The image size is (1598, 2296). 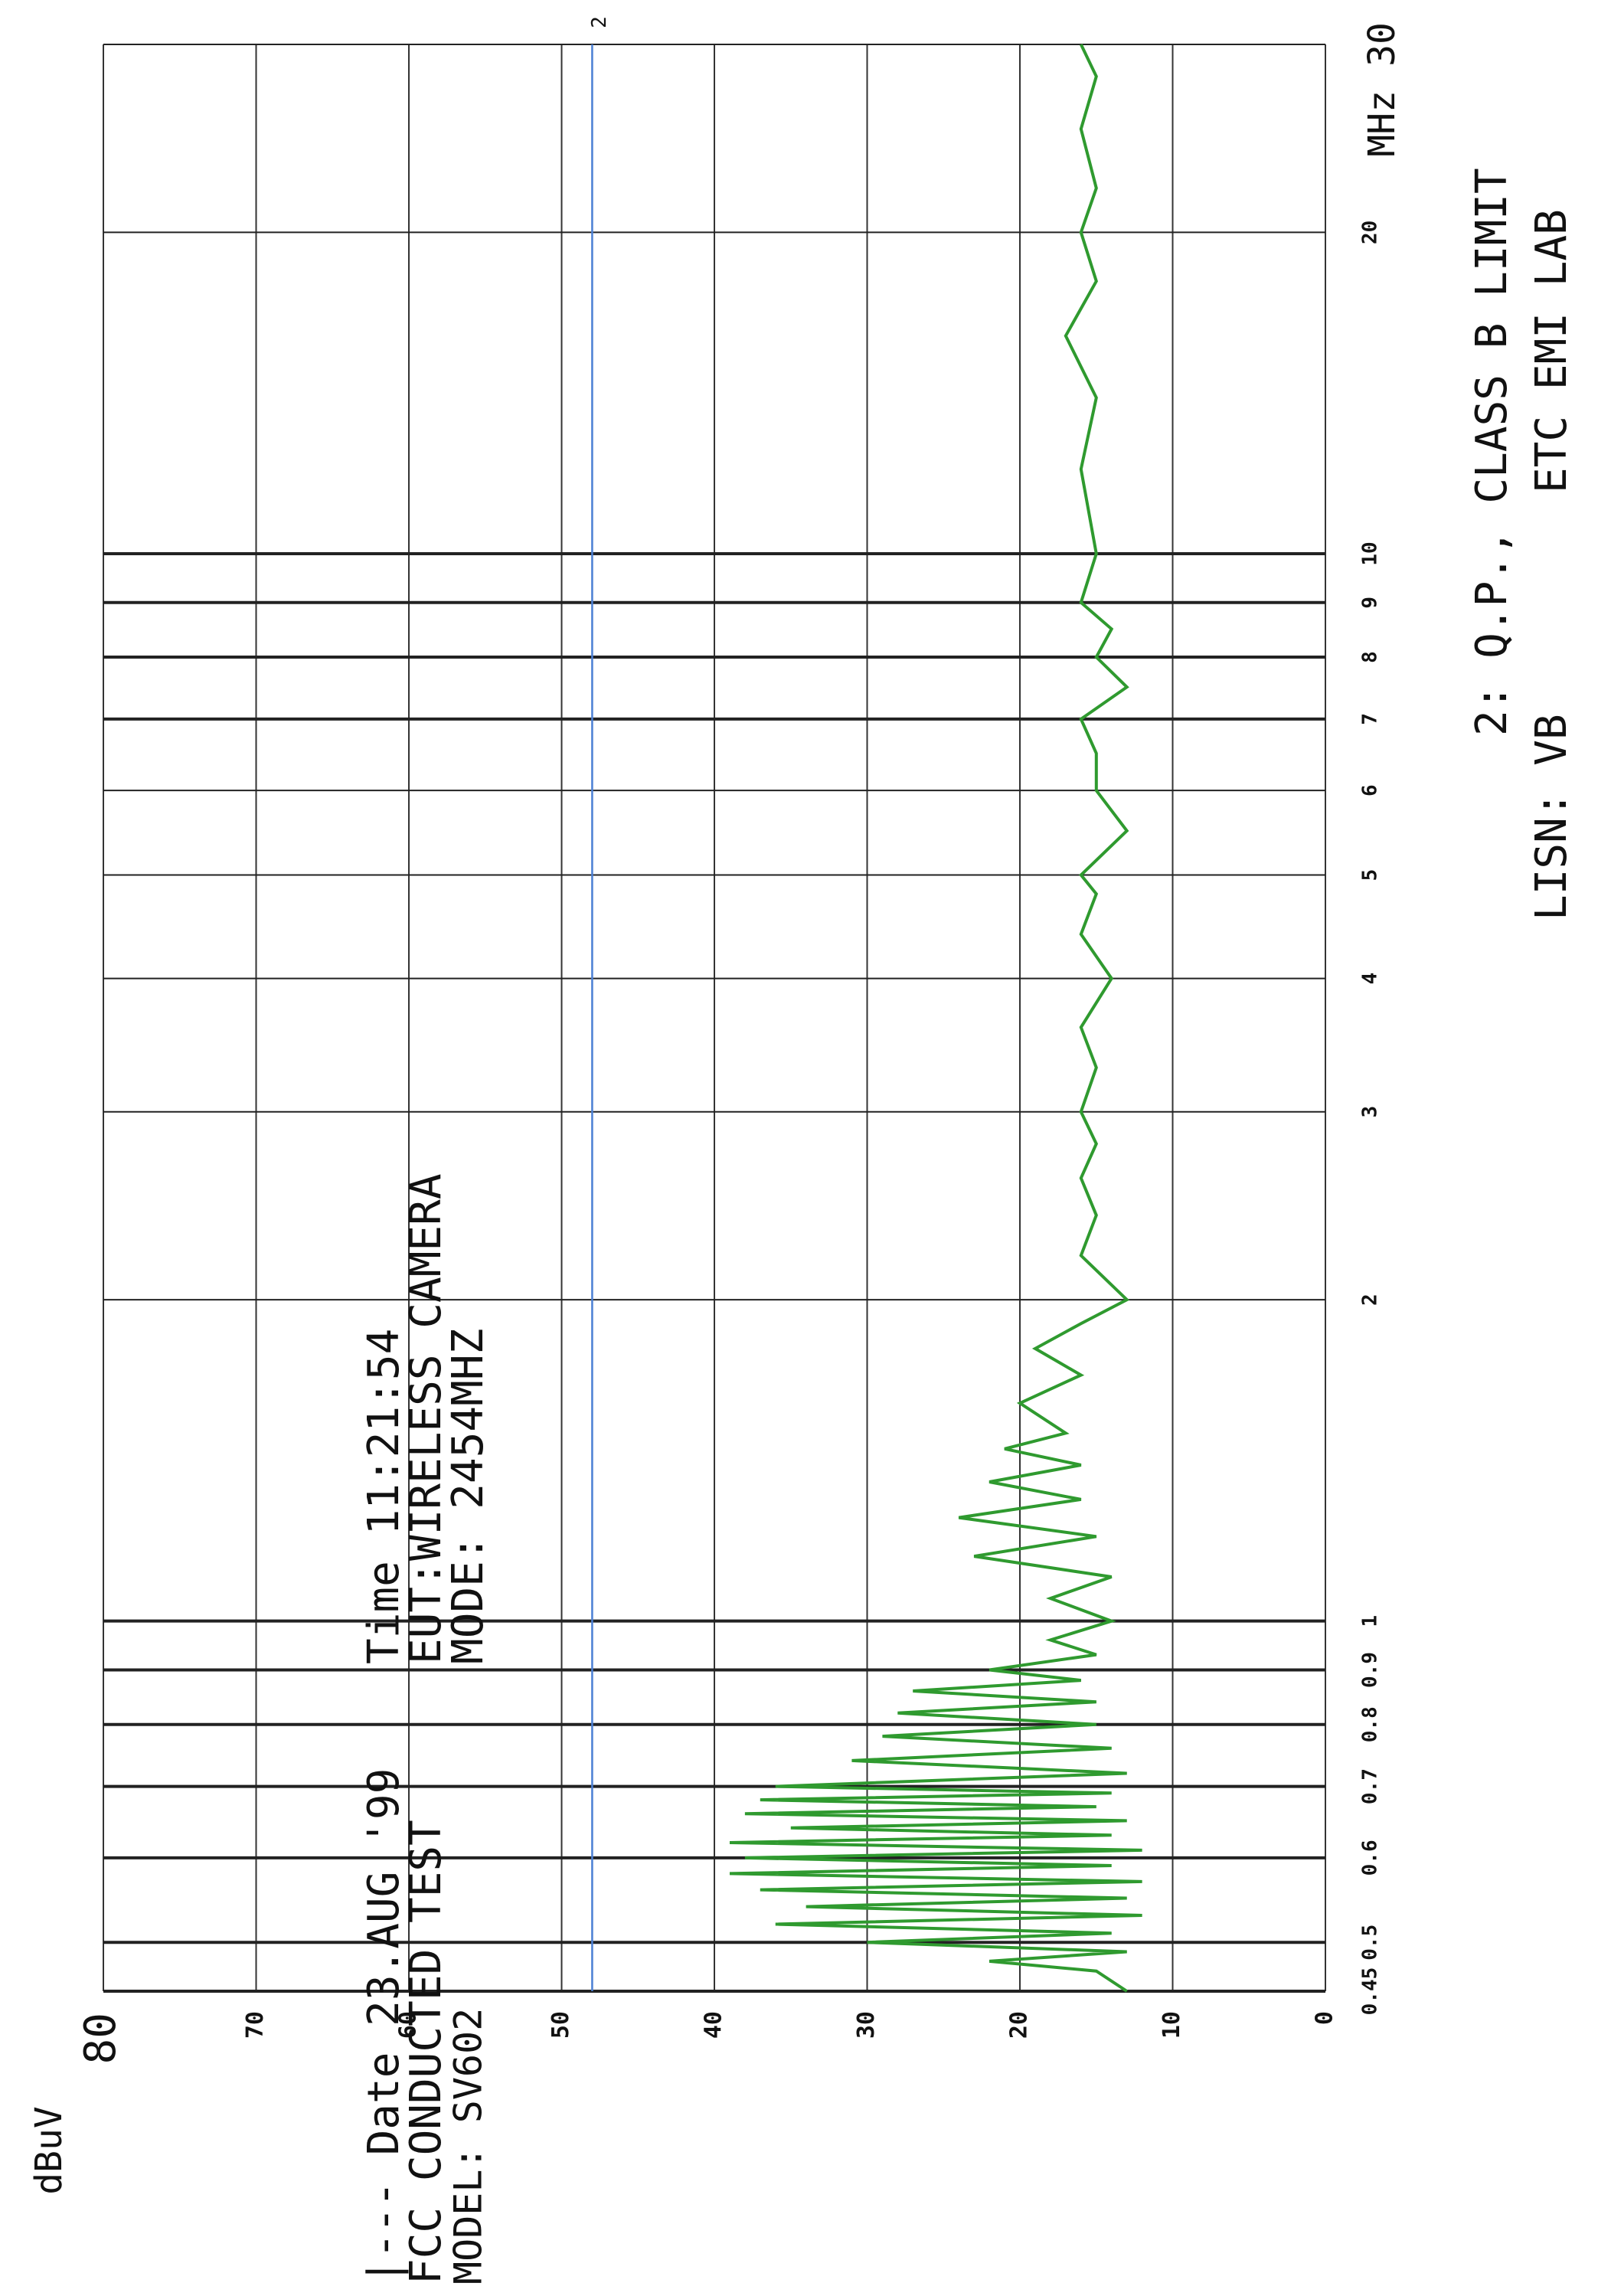 I want to click on annotation: EUT:WIRELESS CAMERA, so click(x=426, y=1418).